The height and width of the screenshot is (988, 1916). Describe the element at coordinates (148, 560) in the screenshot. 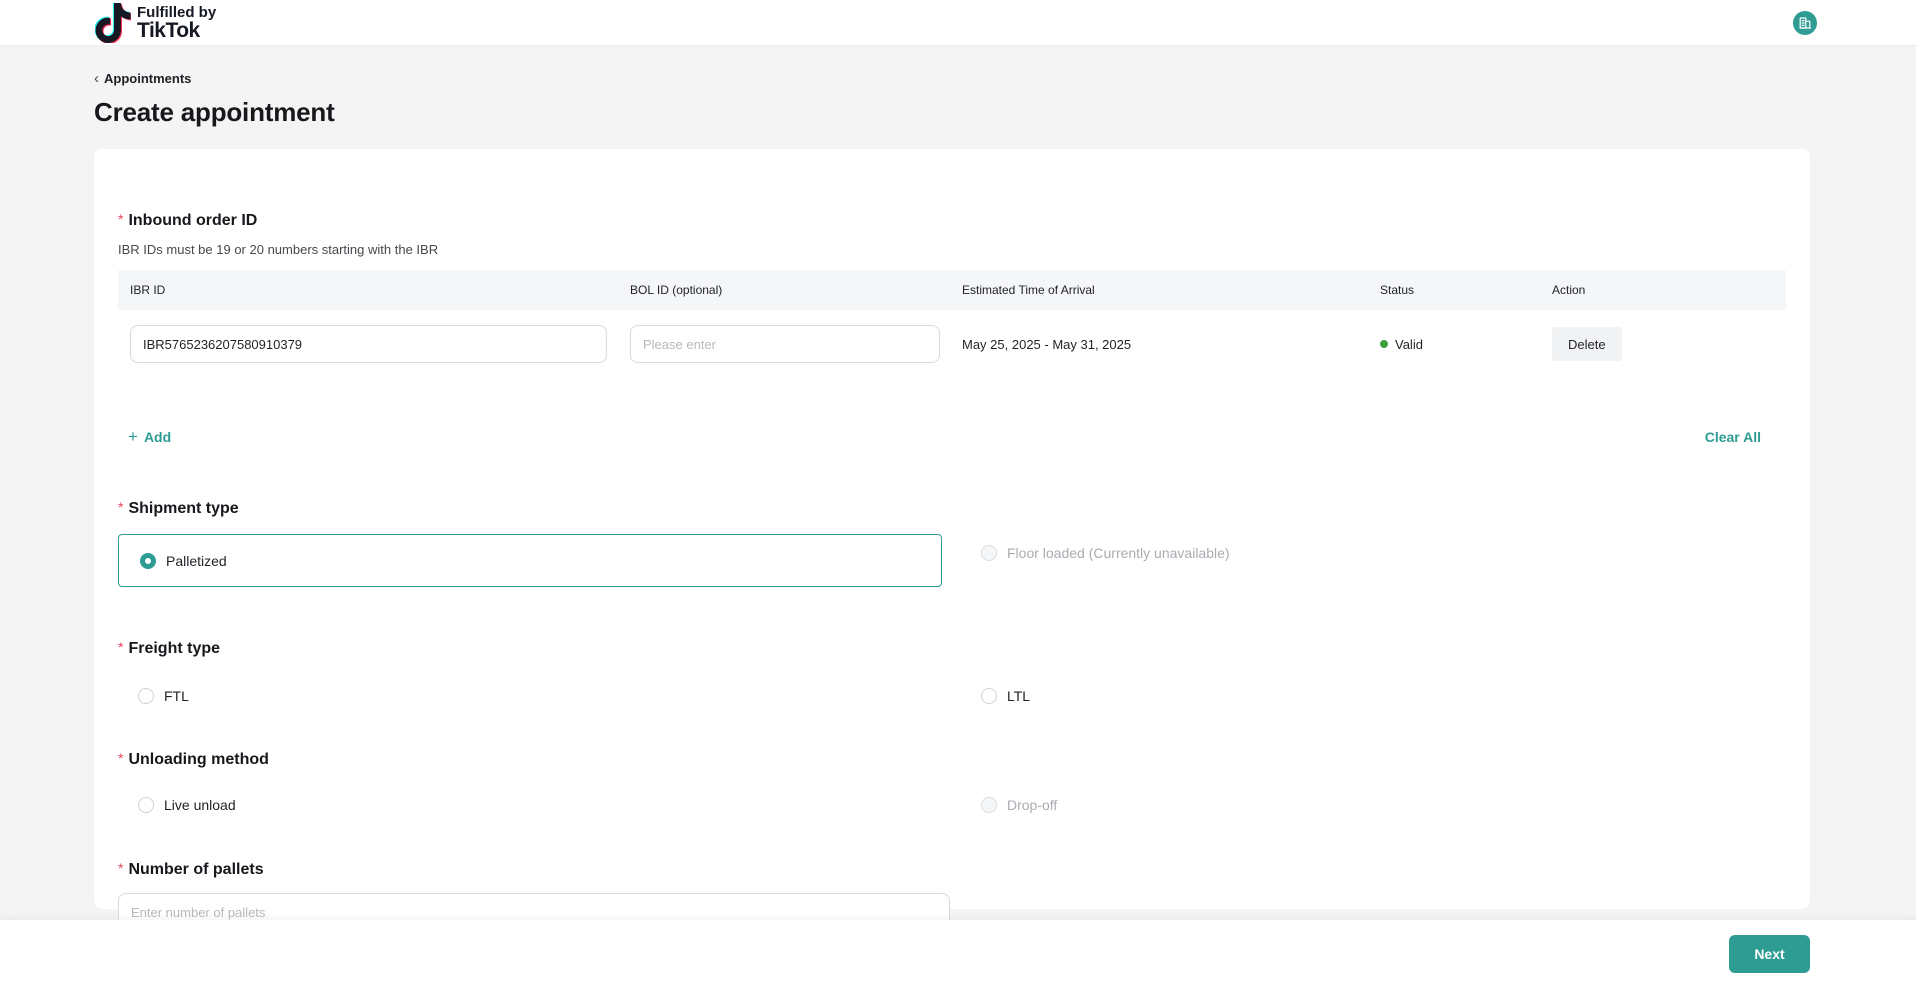

I see `radio-selected-icon` at that location.